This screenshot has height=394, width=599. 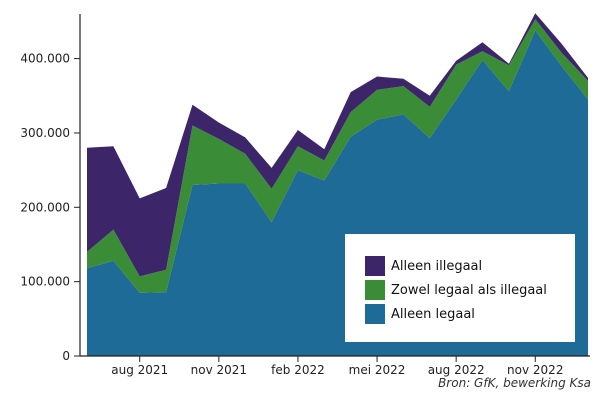 What do you see at coordinates (45, 59) in the screenshot?
I see `y-tick-label: 400.000` at bounding box center [45, 59].